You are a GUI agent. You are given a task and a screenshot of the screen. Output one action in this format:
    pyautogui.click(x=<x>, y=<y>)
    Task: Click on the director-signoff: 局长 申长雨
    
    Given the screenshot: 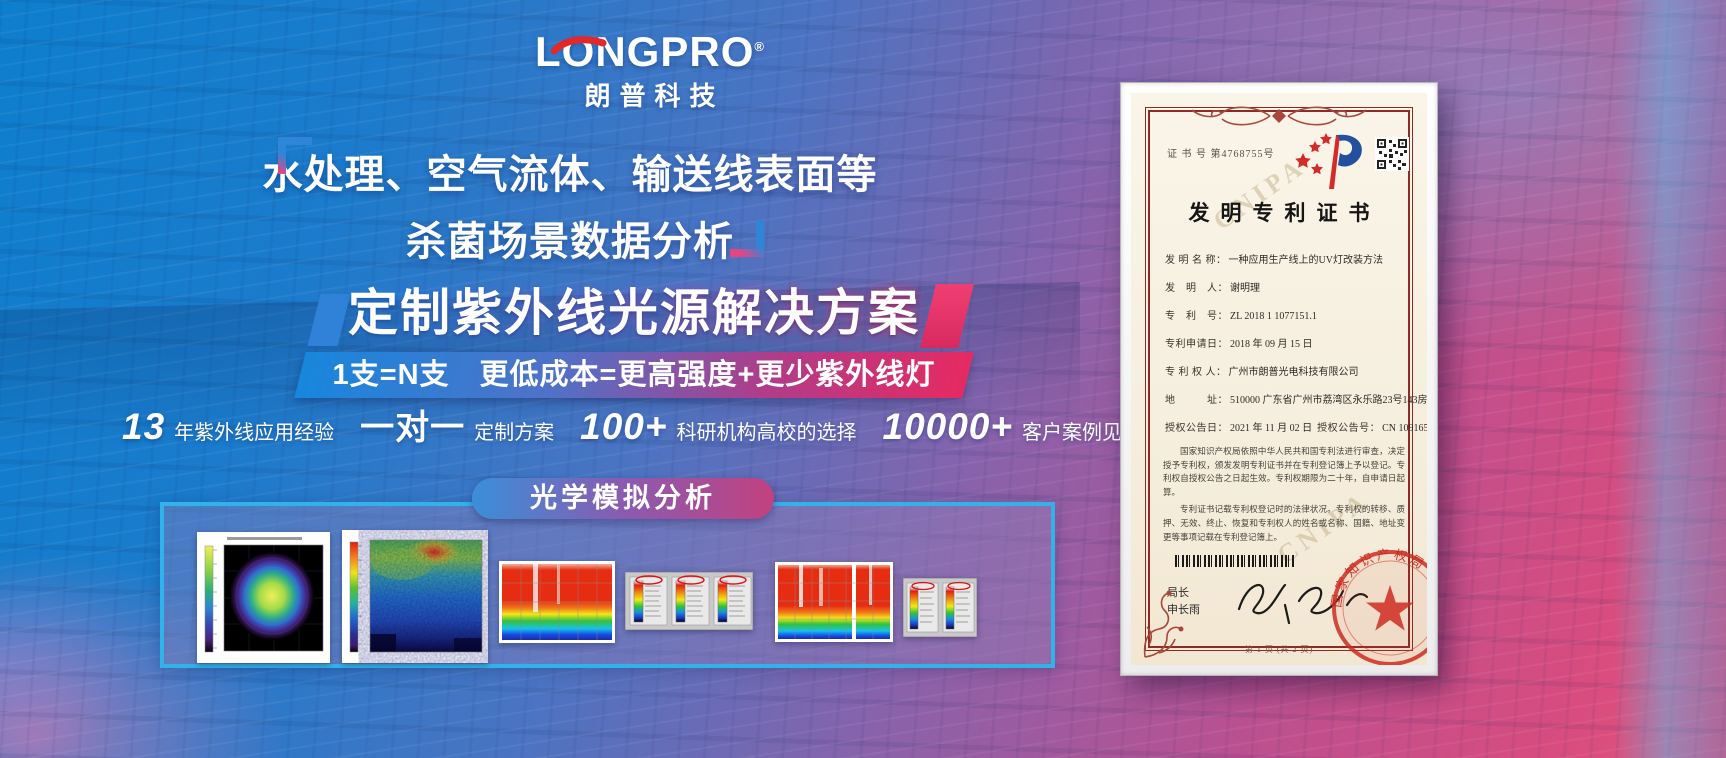 What is the action you would take?
    pyautogui.click(x=1183, y=602)
    